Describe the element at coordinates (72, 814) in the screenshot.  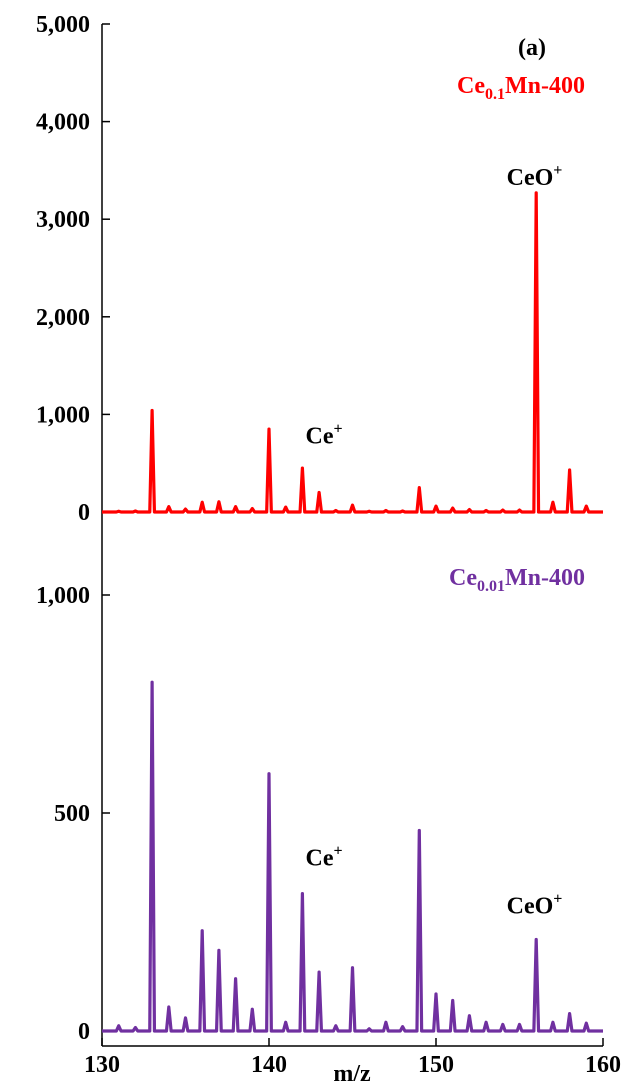
I see `y-tick-label: 500` at that location.